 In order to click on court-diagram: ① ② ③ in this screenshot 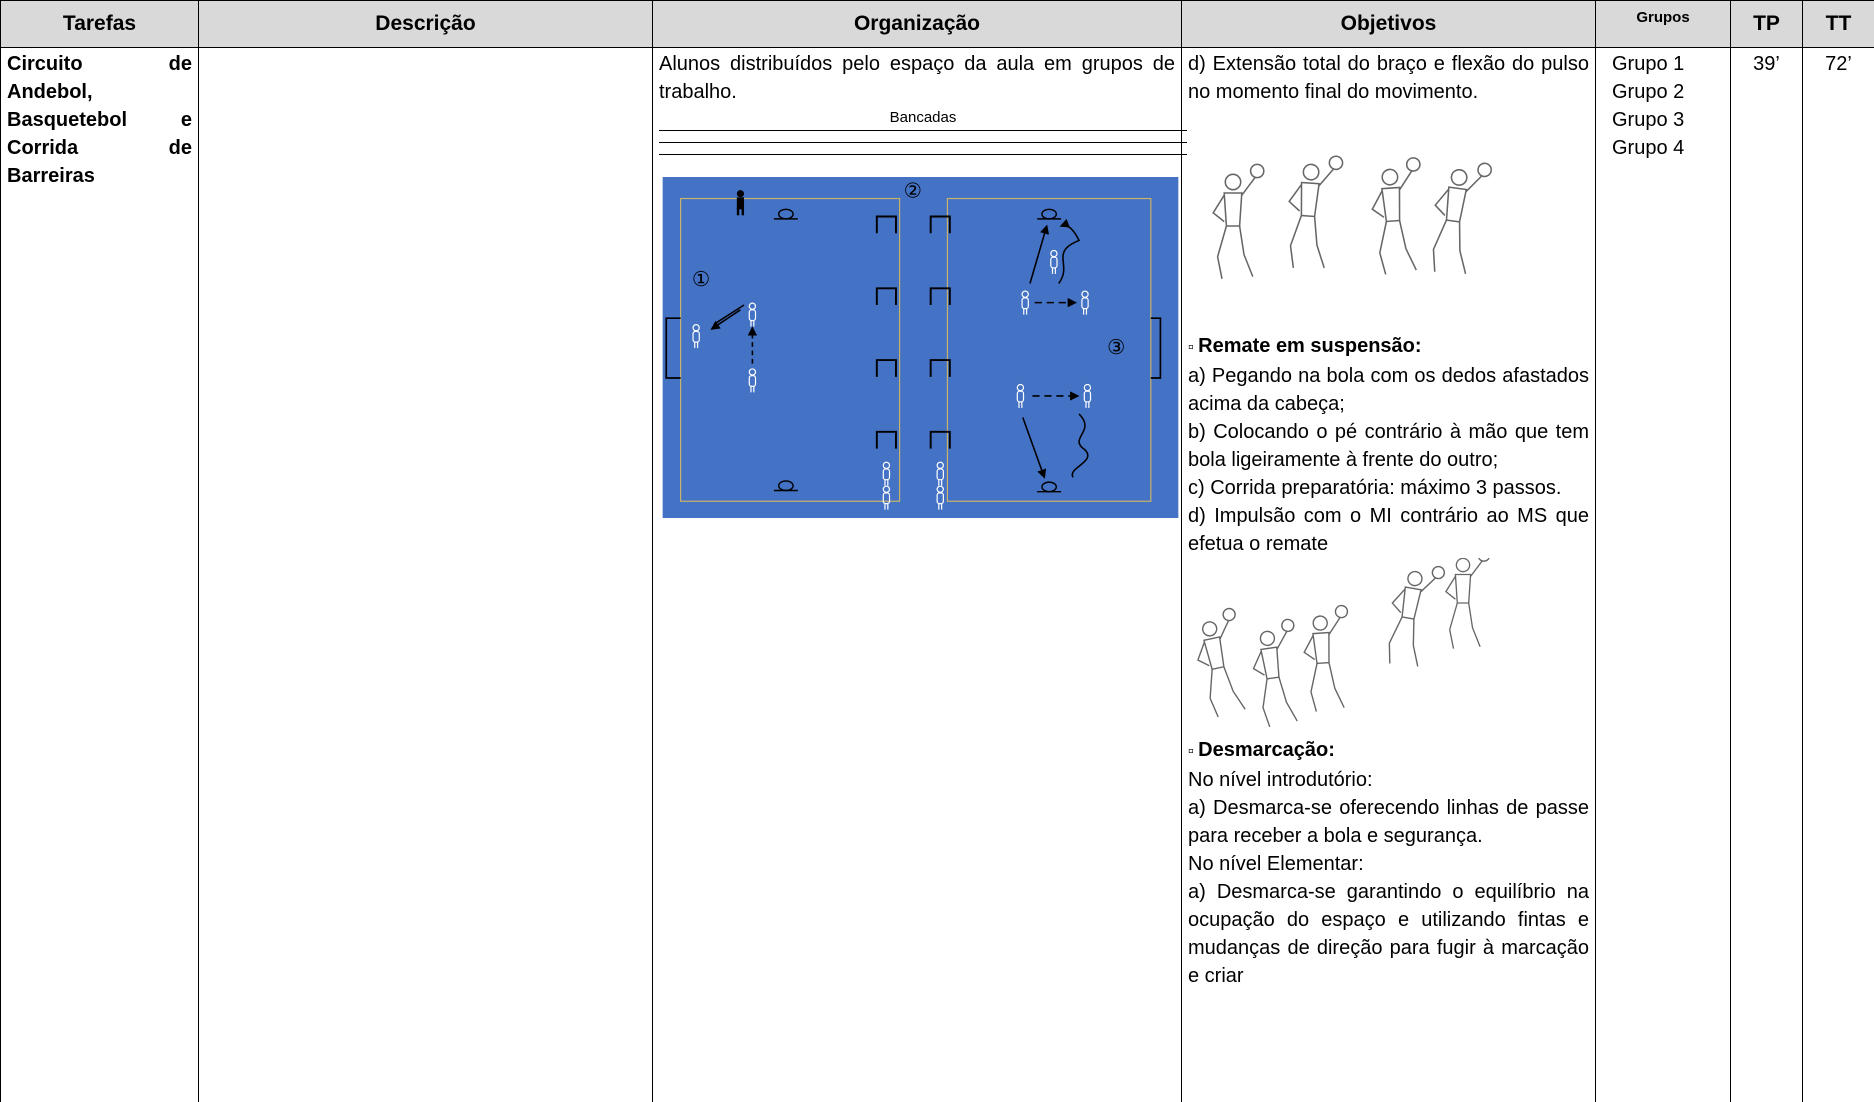, I will do `click(920, 347)`.